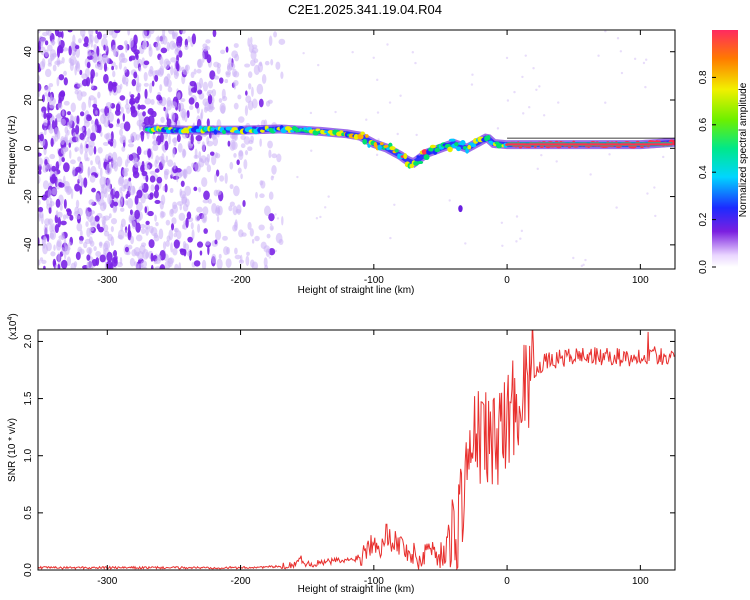  What do you see at coordinates (10, 319) in the screenshot?
I see `snr-multiplier-exp: 4` at bounding box center [10, 319].